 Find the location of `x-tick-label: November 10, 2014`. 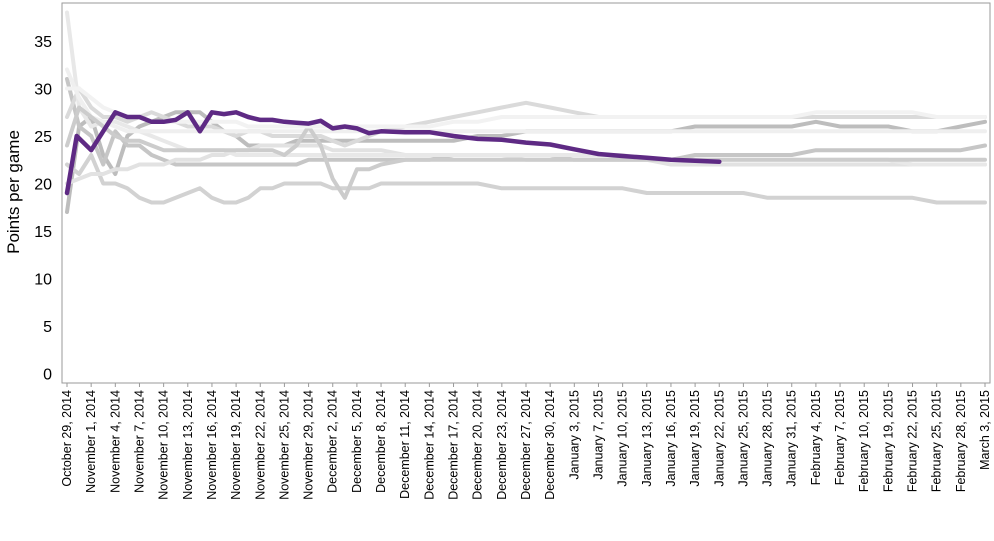

x-tick-label: November 10, 2014 is located at coordinates (164, 445).